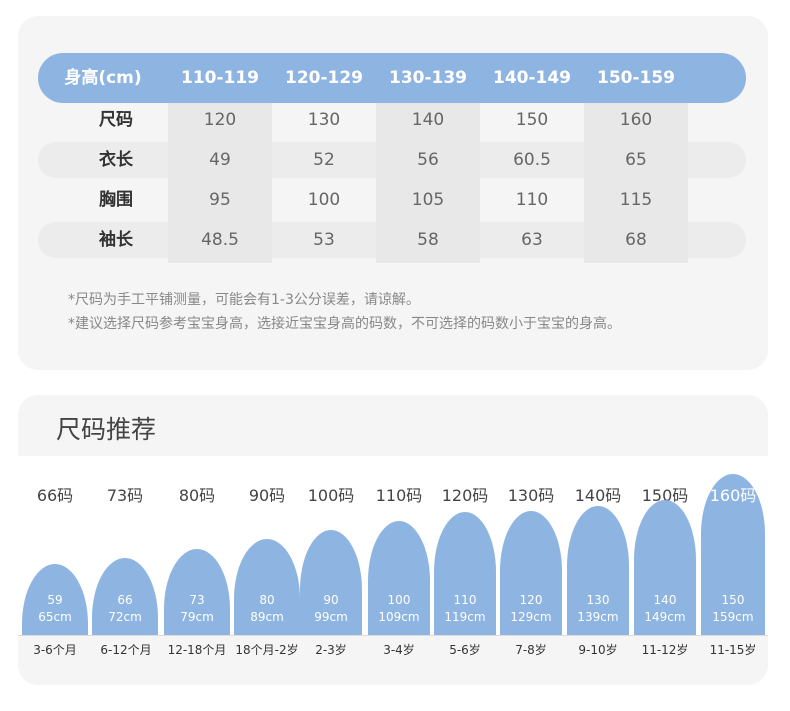  Describe the element at coordinates (392, 240) in the screenshot. I see `table-row: 袖长 48.5 53 58 63 68` at that location.